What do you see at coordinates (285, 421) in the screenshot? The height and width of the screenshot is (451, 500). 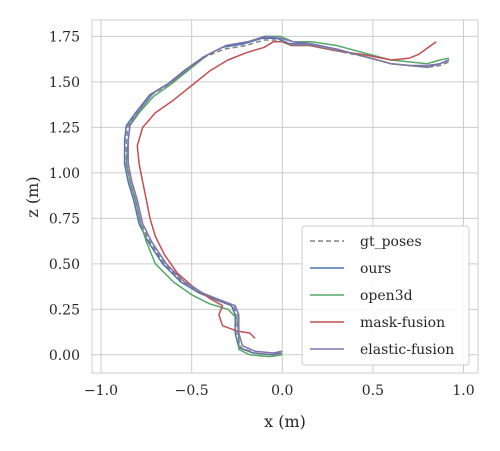 I see `x-axis-label: x (m)` at bounding box center [285, 421].